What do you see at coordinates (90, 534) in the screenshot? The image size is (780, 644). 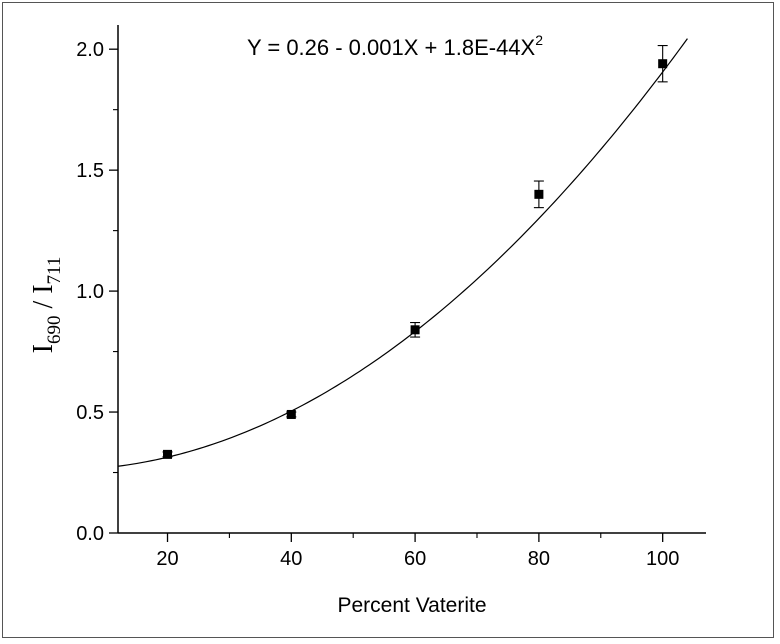 I see `y-tick-label: 0.0` at bounding box center [90, 534].